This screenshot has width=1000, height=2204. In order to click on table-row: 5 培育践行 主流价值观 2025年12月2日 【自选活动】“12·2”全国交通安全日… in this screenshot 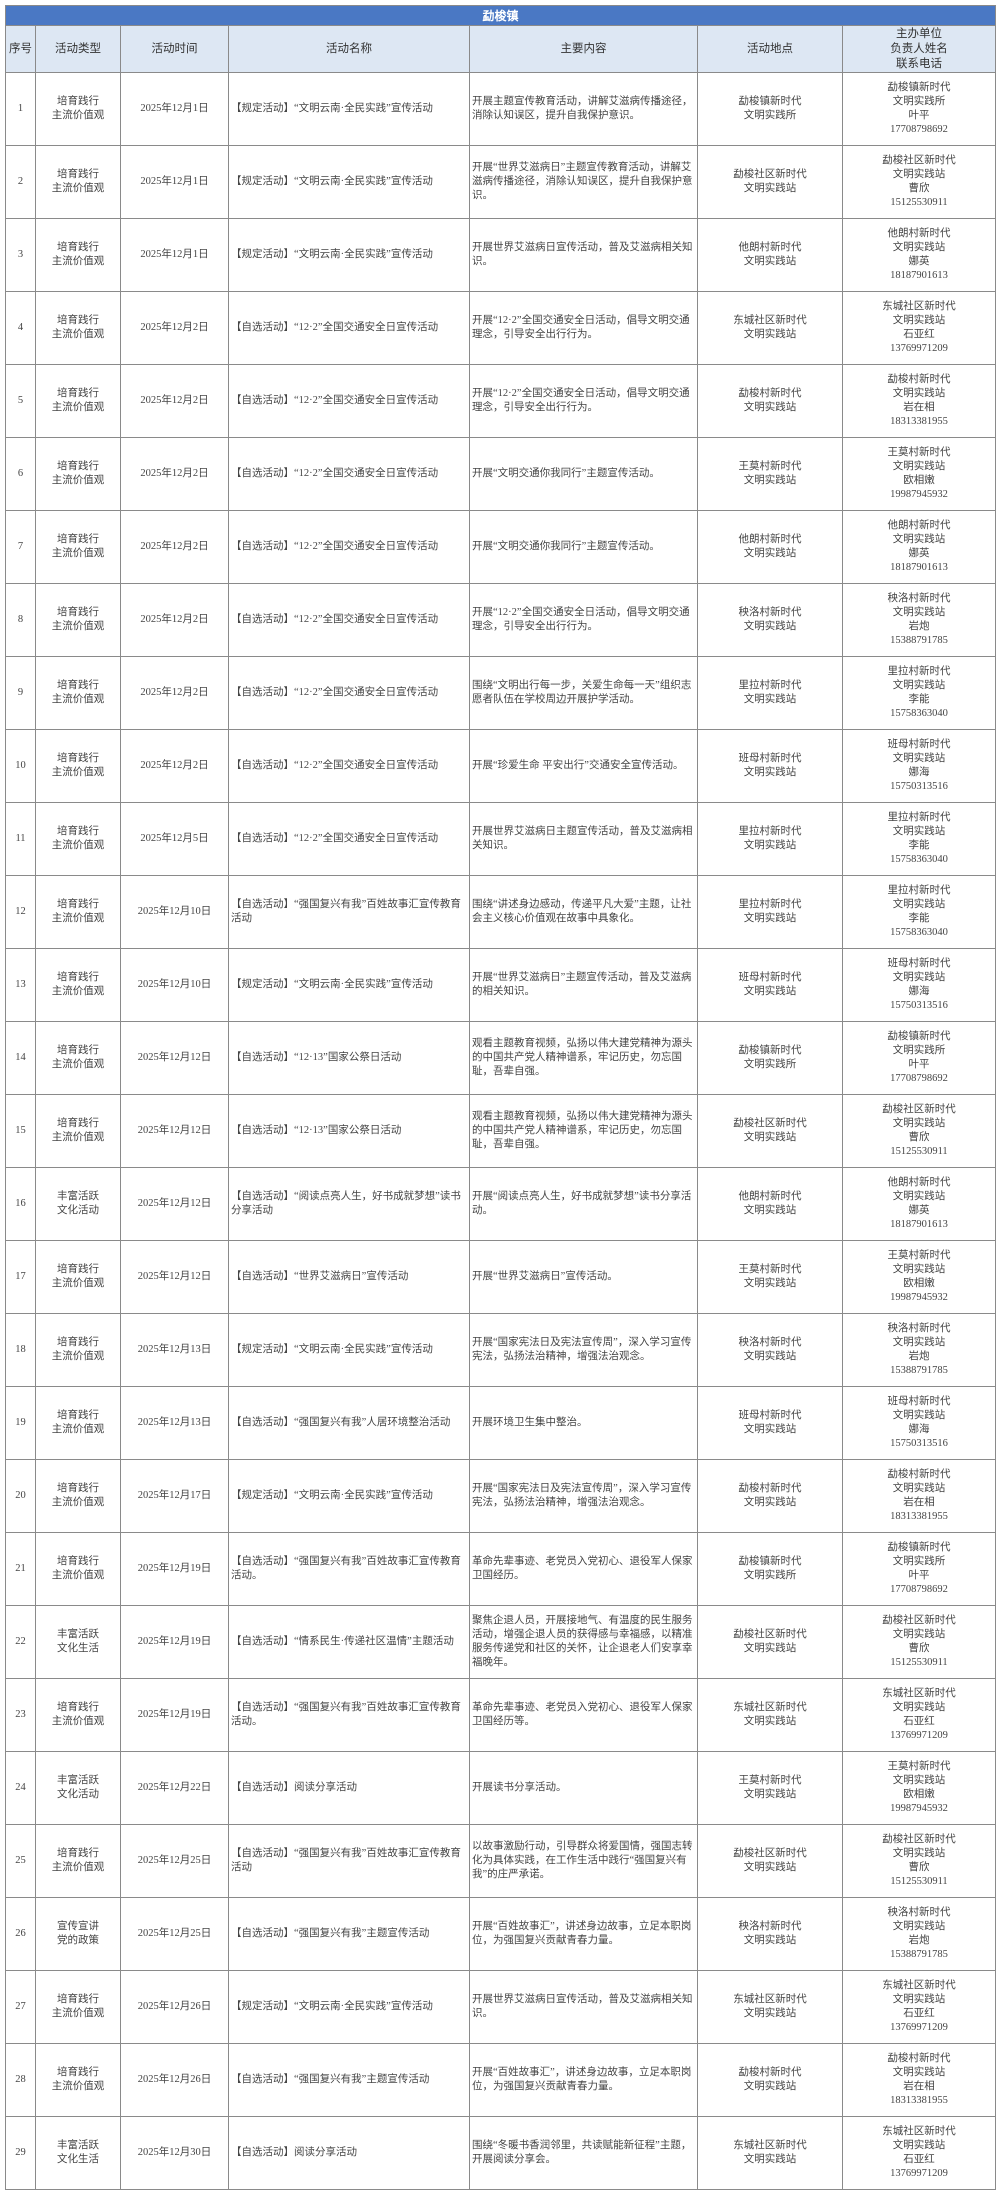, I will do `click(500, 401)`.